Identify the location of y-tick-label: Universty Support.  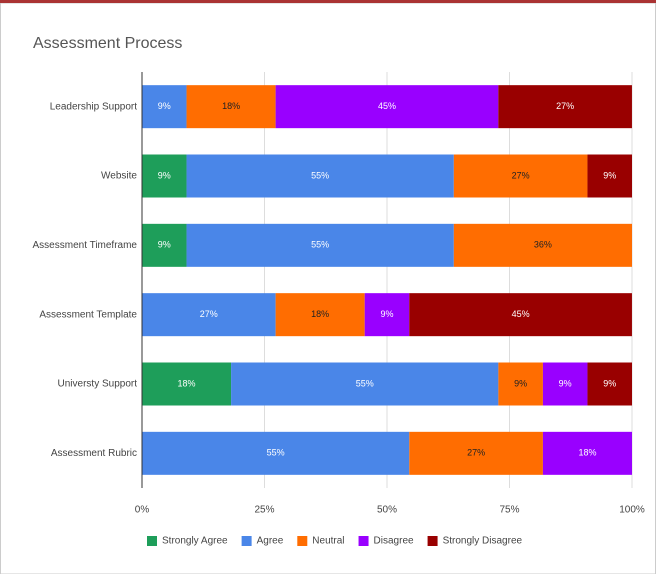
(98, 384).